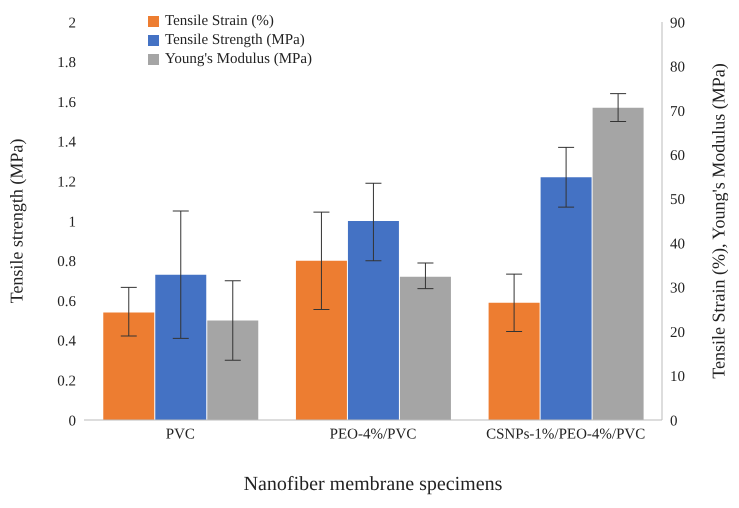  Describe the element at coordinates (677, 156) in the screenshot. I see `y2-tick-label: 60` at that location.